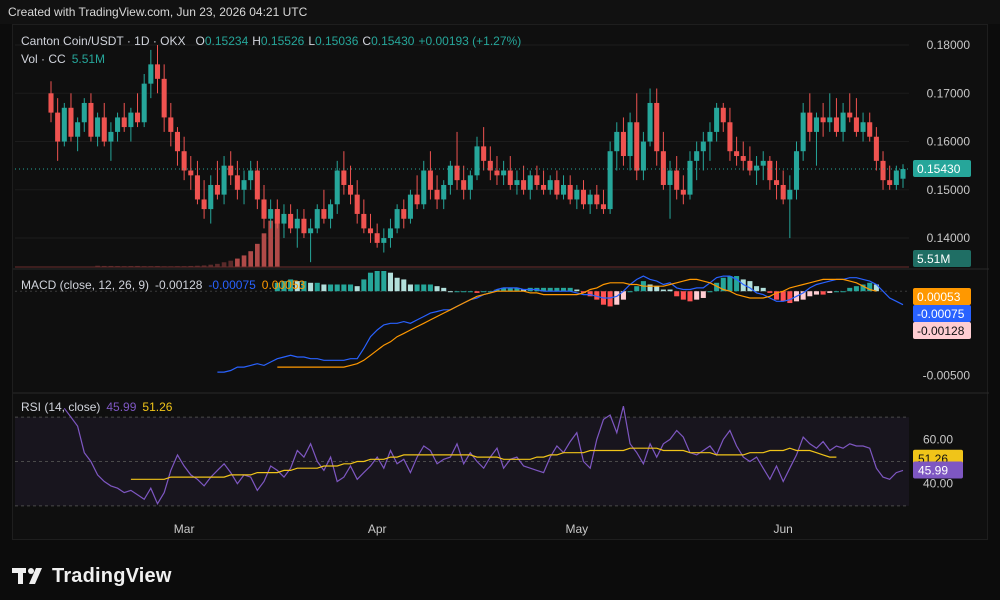  What do you see at coordinates (939, 297) in the screenshot?
I see `macd-signal-badge: 0.00053` at bounding box center [939, 297].